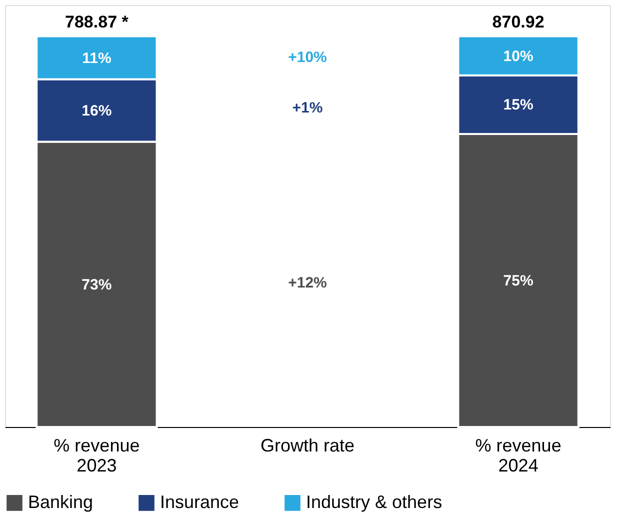  What do you see at coordinates (518, 281) in the screenshot?
I see `data-label: 75%` at bounding box center [518, 281].